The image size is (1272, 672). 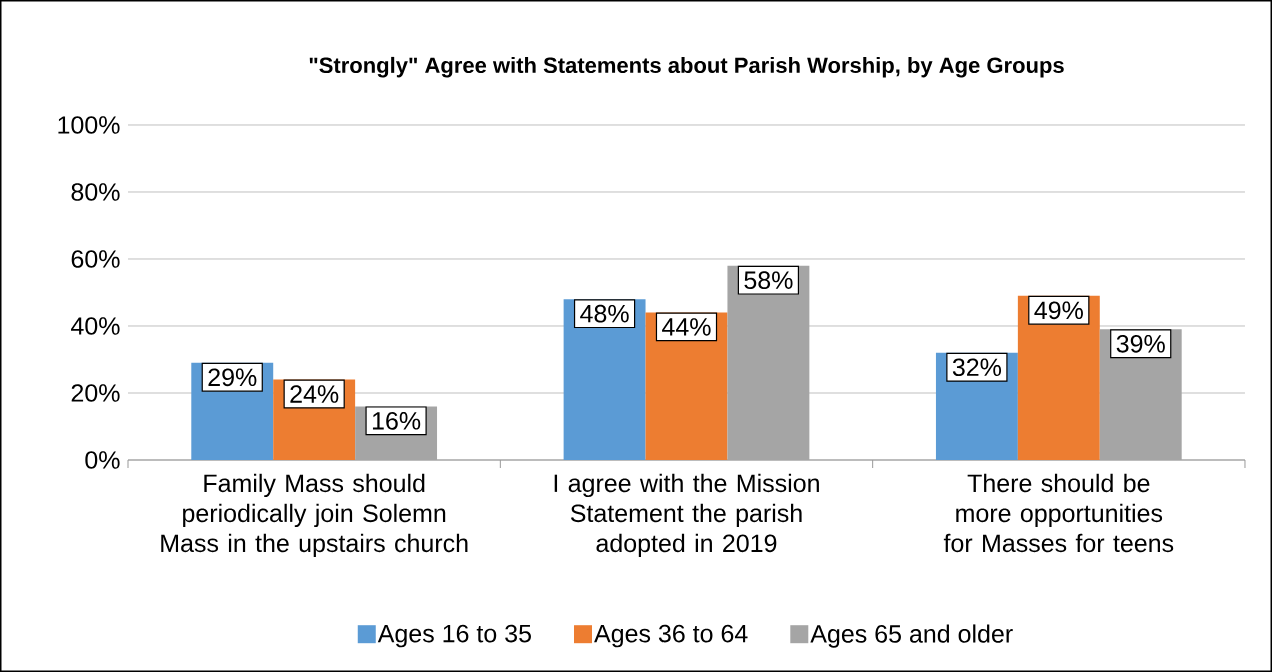 What do you see at coordinates (95, 192) in the screenshot?
I see `y-tick-label: 80%` at bounding box center [95, 192].